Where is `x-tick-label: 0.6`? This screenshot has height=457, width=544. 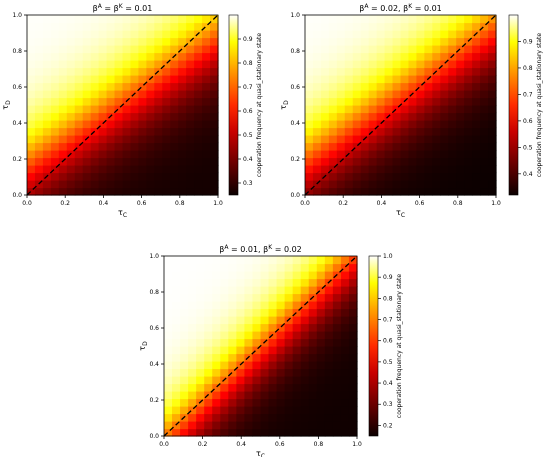 x-tick-label: 0.6 is located at coordinates (280, 444).